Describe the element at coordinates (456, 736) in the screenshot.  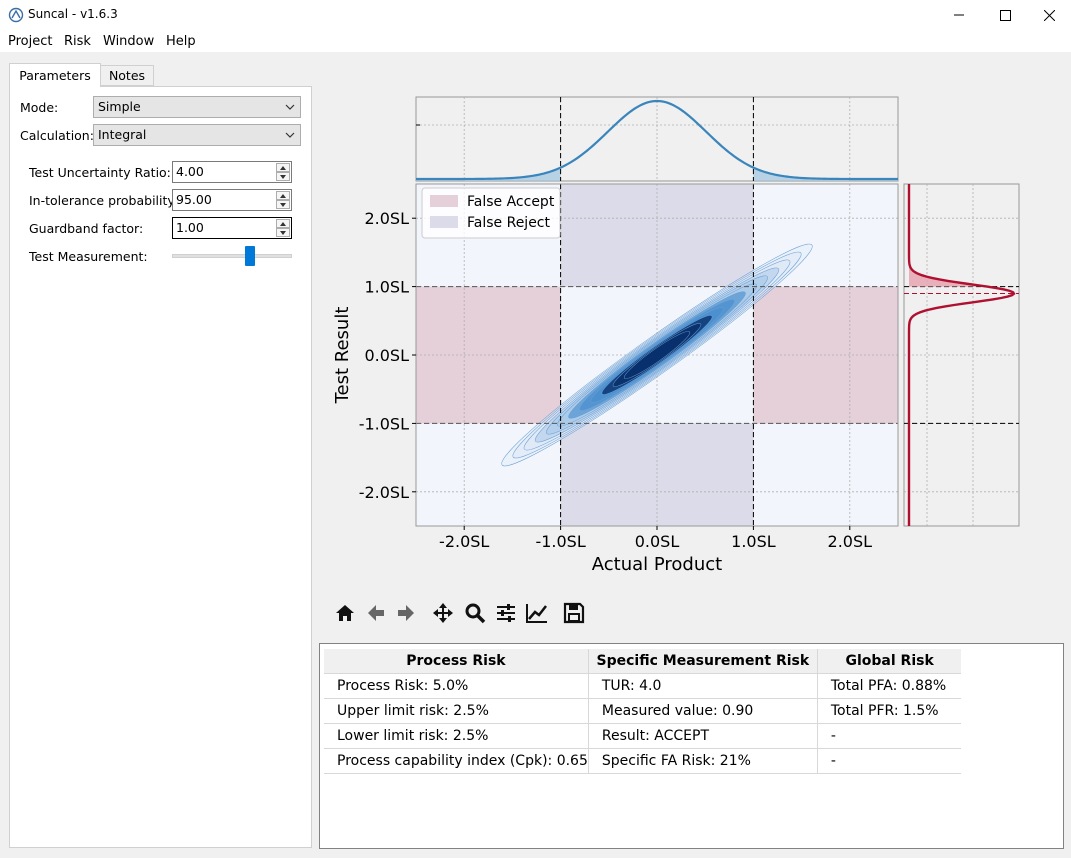
I see `table-cell: Lower limit risk: 2.5%` at that location.